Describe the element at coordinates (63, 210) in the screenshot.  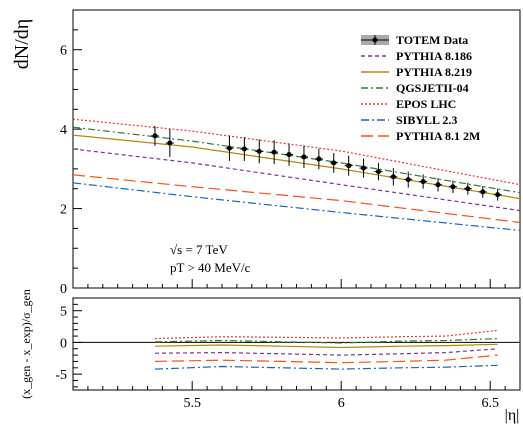
I see `y-tick-label: 2` at that location.